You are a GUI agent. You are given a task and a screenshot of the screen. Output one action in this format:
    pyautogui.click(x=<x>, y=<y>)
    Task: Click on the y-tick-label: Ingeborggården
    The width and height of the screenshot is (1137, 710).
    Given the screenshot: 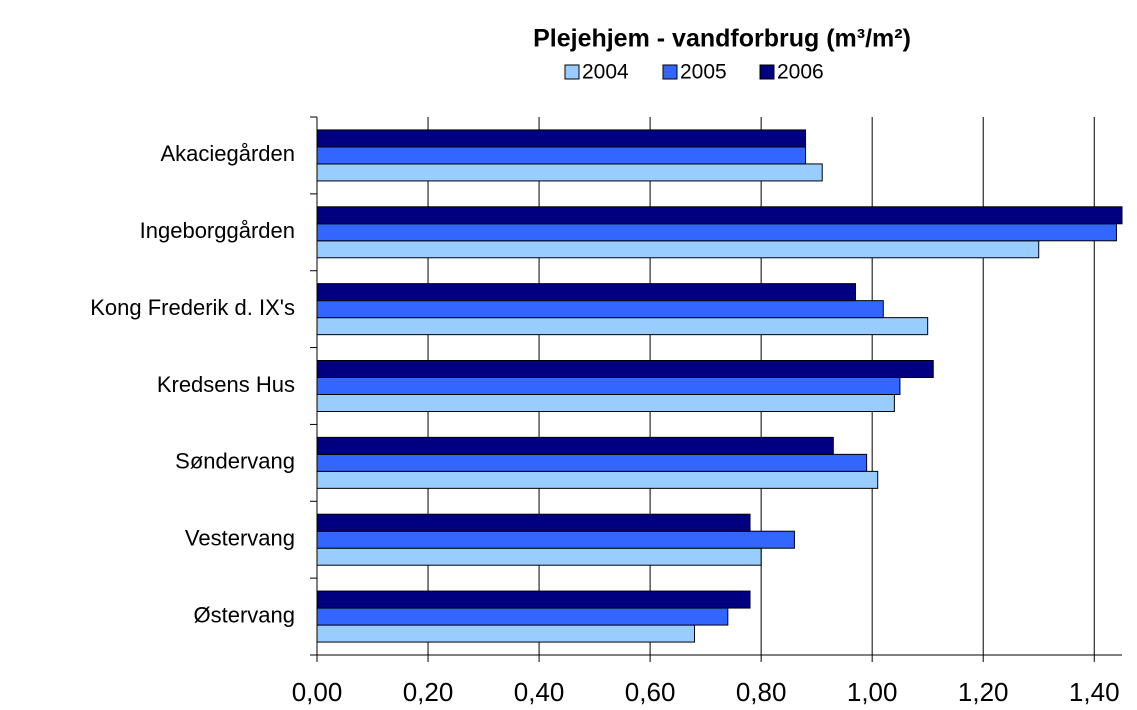 What is the action you would take?
    pyautogui.click(x=217, y=230)
    